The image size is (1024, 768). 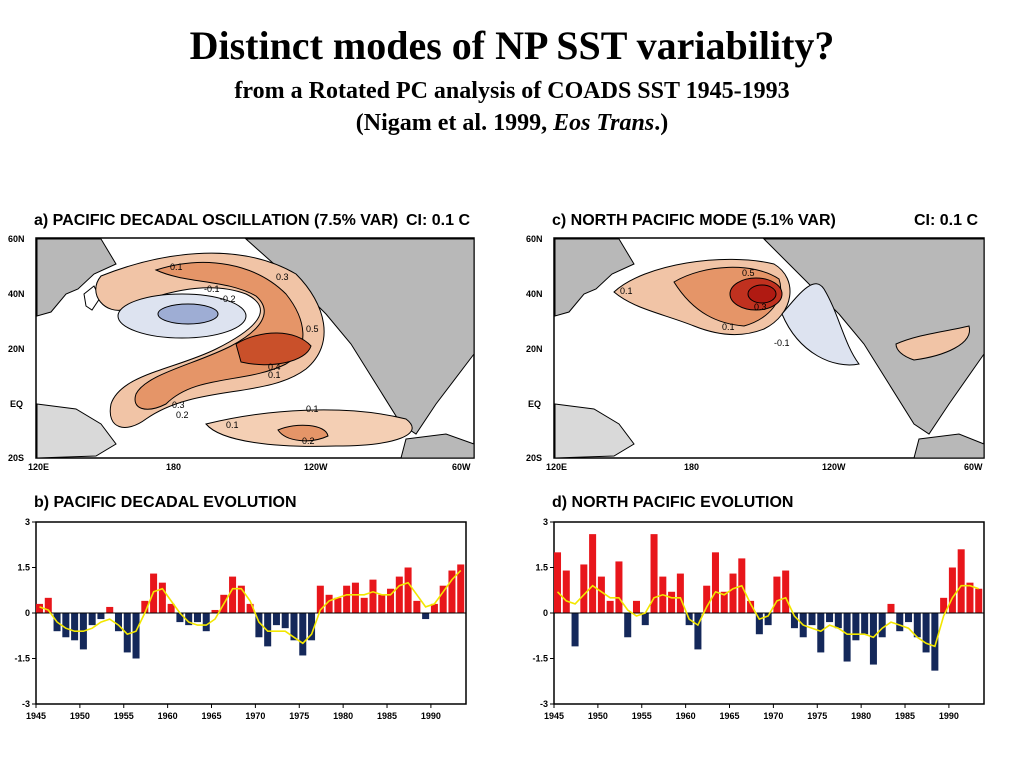 I want to click on lat-label: 20S, so click(x=16, y=458).